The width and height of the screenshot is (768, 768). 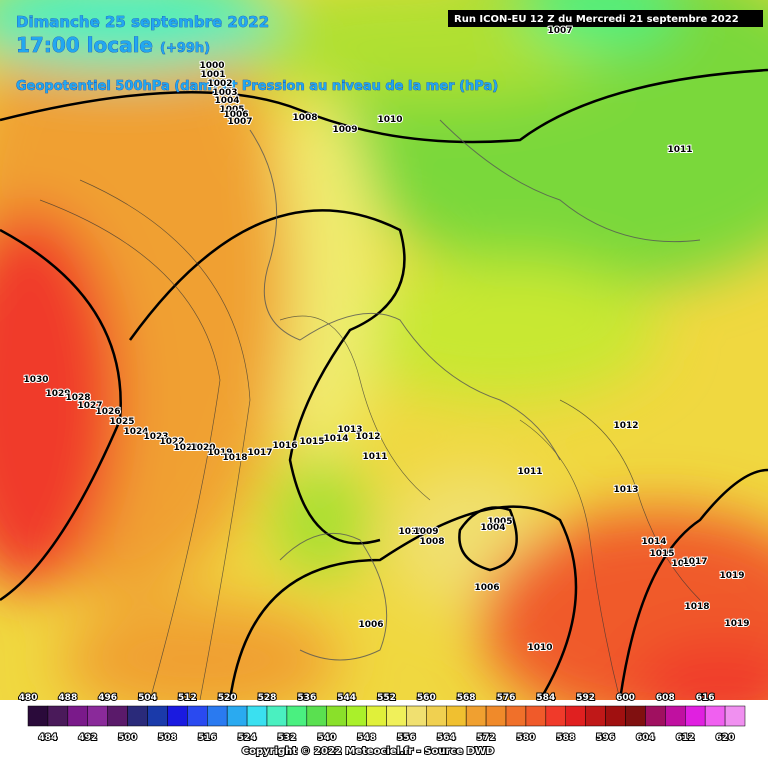 I want to click on scale-label: 536, so click(x=306, y=698).